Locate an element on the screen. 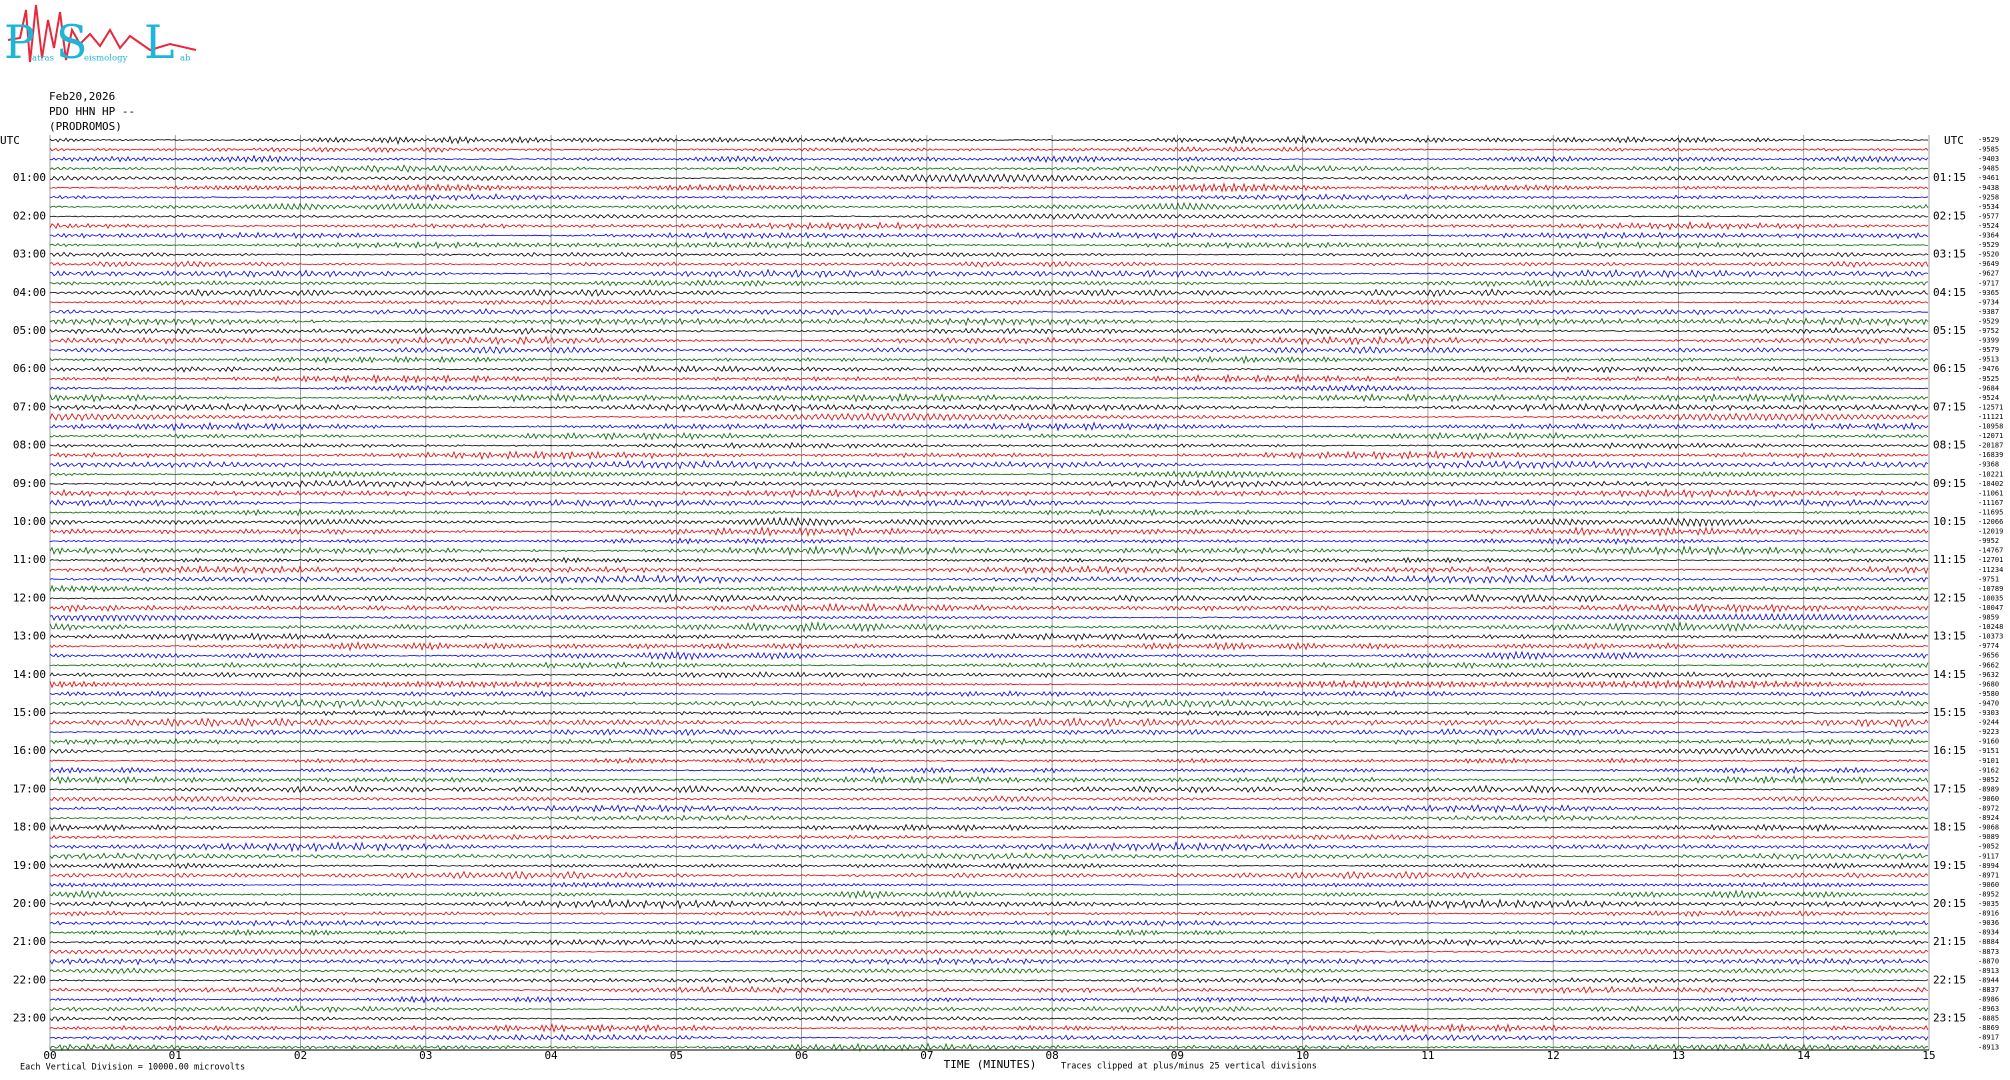 This screenshot has height=1080, width=2010. hour-label: 17:15 is located at coordinates (1949, 788).